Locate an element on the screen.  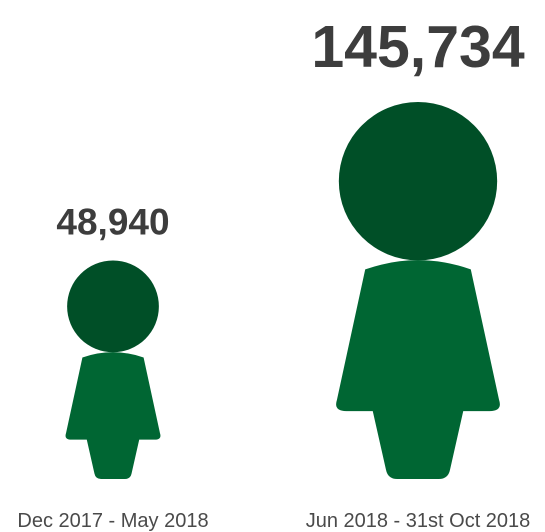
value-label-large: 145,734 is located at coordinates (417, 47).